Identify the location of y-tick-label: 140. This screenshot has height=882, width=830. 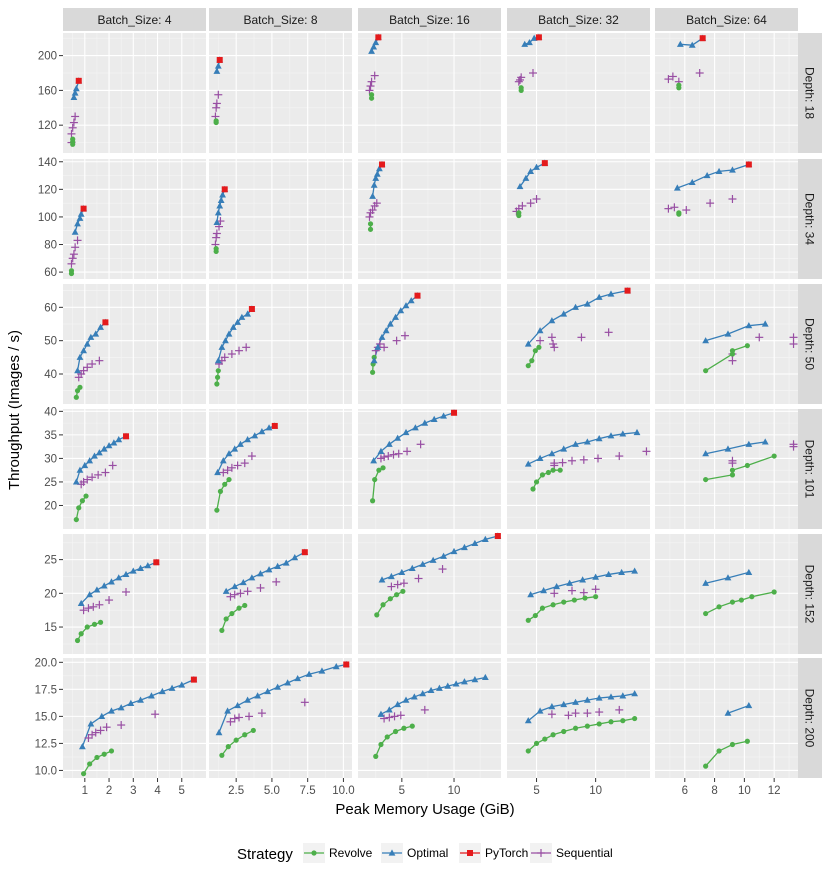
(47, 163).